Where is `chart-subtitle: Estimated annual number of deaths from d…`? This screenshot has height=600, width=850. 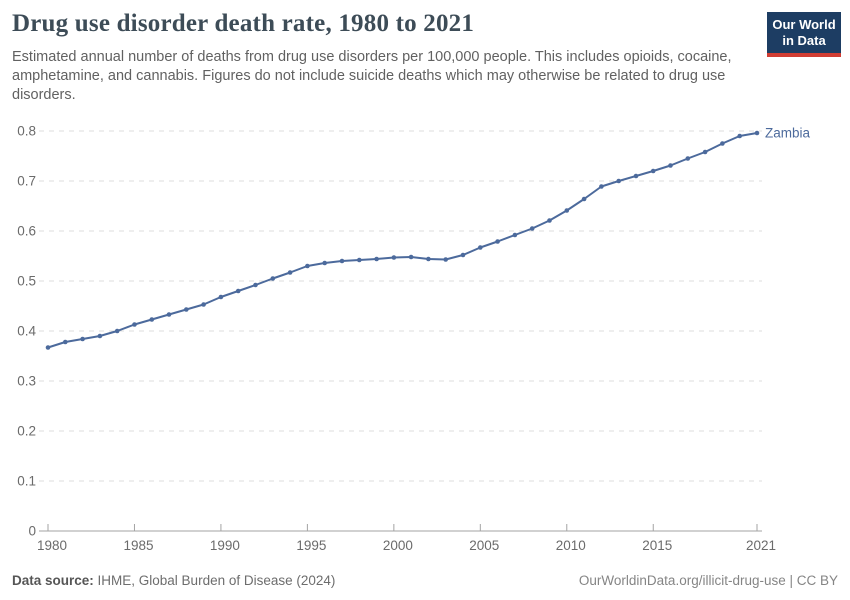
chart-subtitle: Estimated annual number of deaths from d… is located at coordinates (372, 76).